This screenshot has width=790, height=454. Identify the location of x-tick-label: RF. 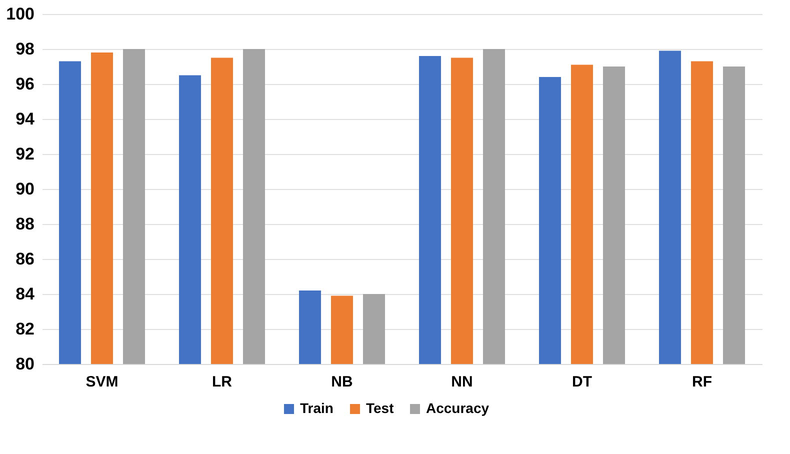
(702, 382).